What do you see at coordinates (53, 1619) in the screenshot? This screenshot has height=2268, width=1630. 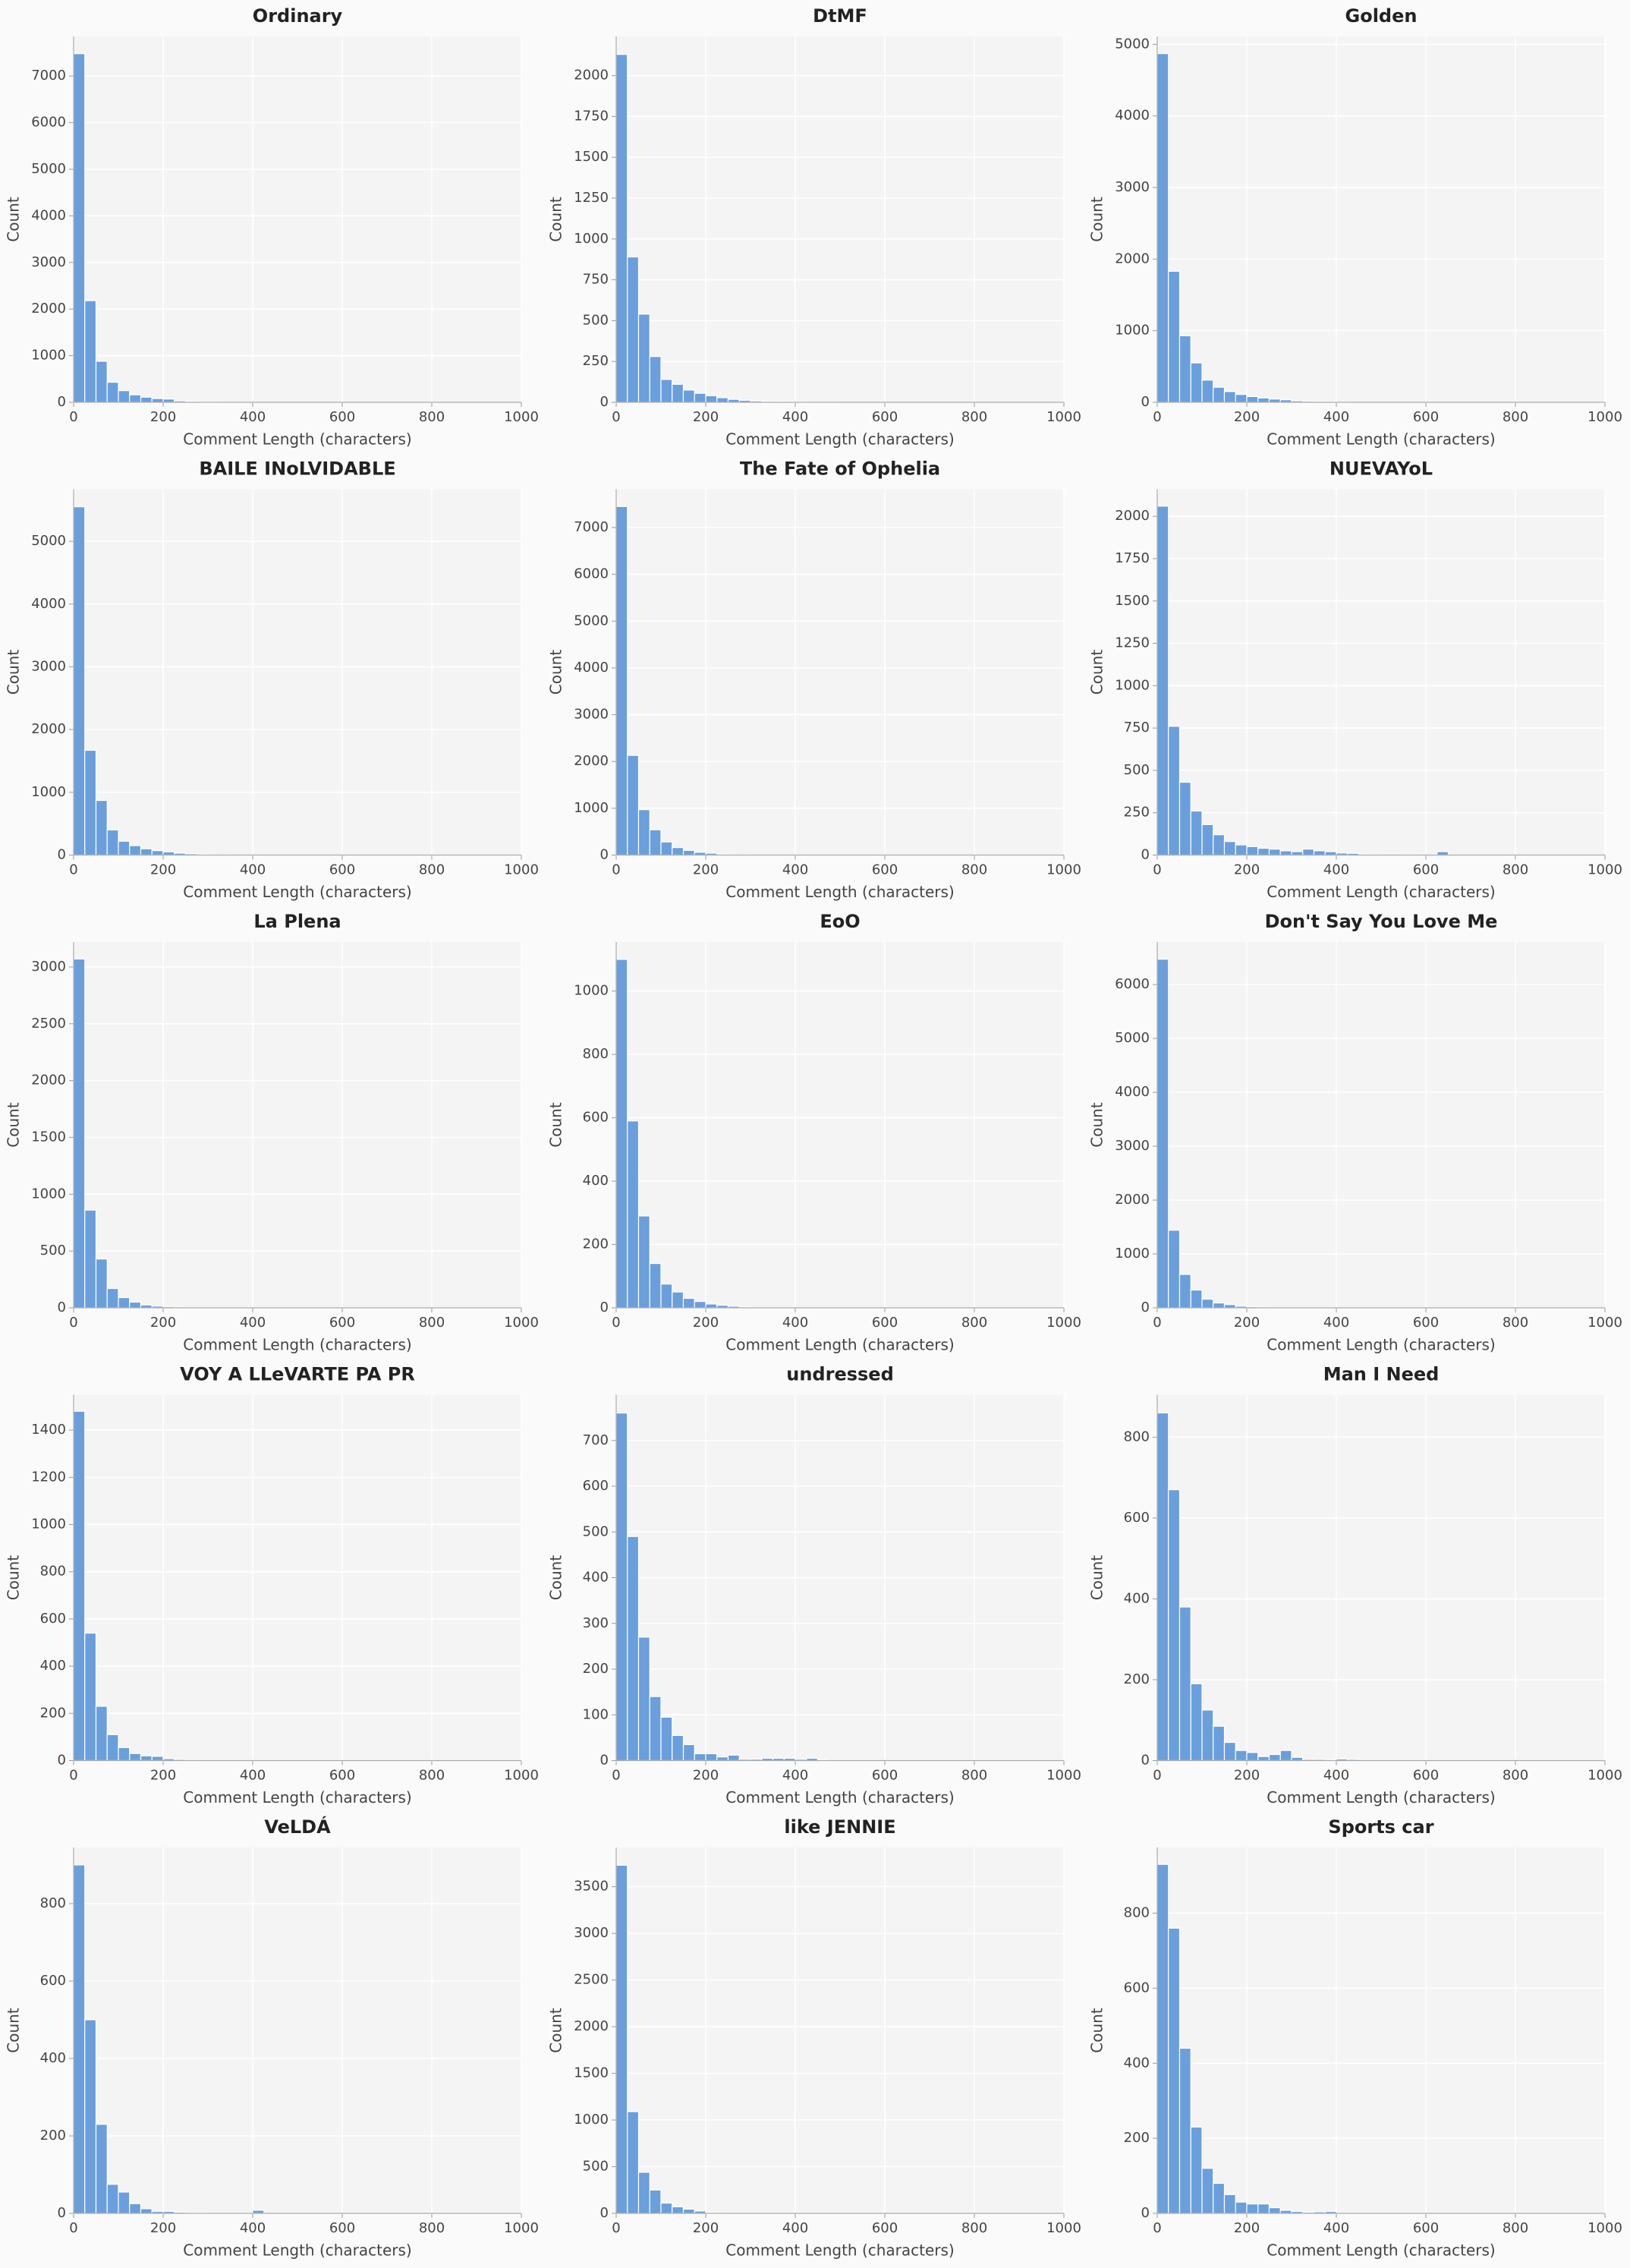 I see `y-tick-label: 600` at bounding box center [53, 1619].